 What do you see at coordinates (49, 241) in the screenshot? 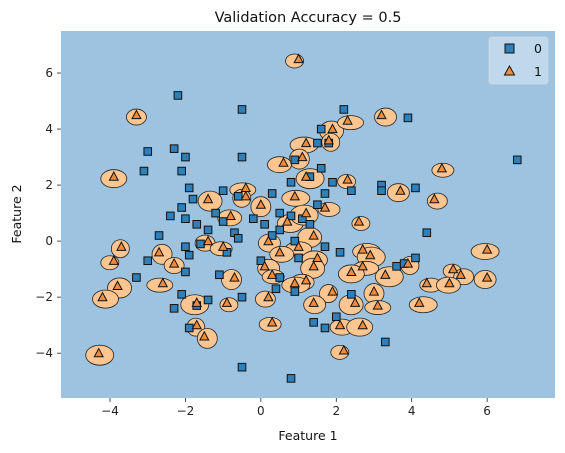
I see `y-tick-label: 0` at bounding box center [49, 241].